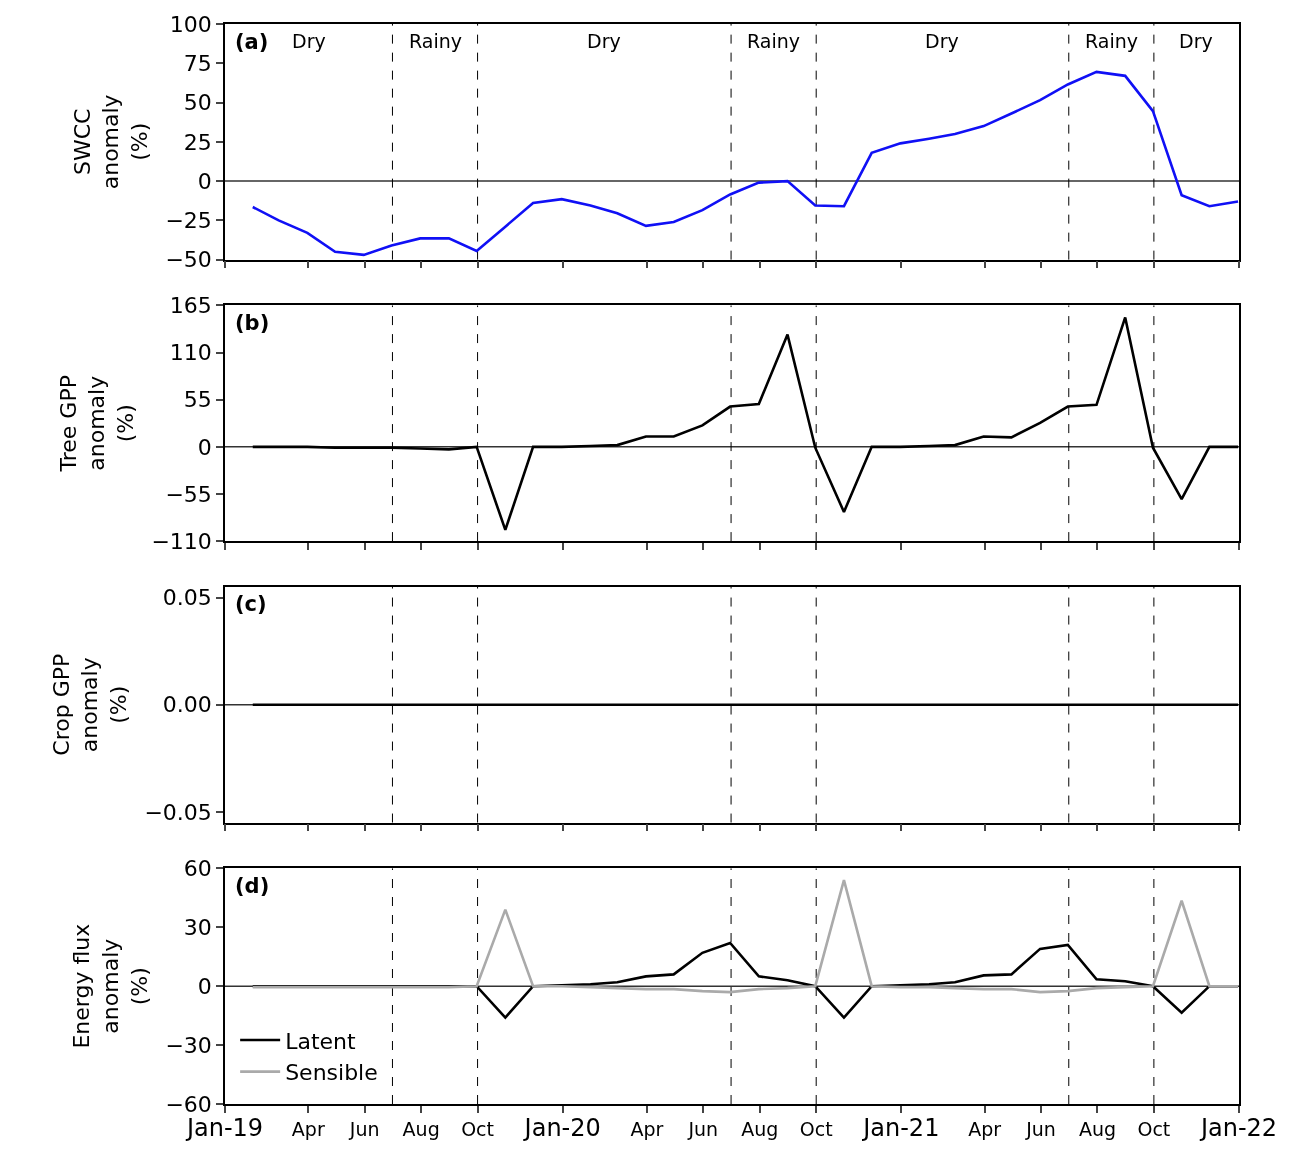  What do you see at coordinates (252, 323) in the screenshot?
I see `annotation: (b)` at bounding box center [252, 323].